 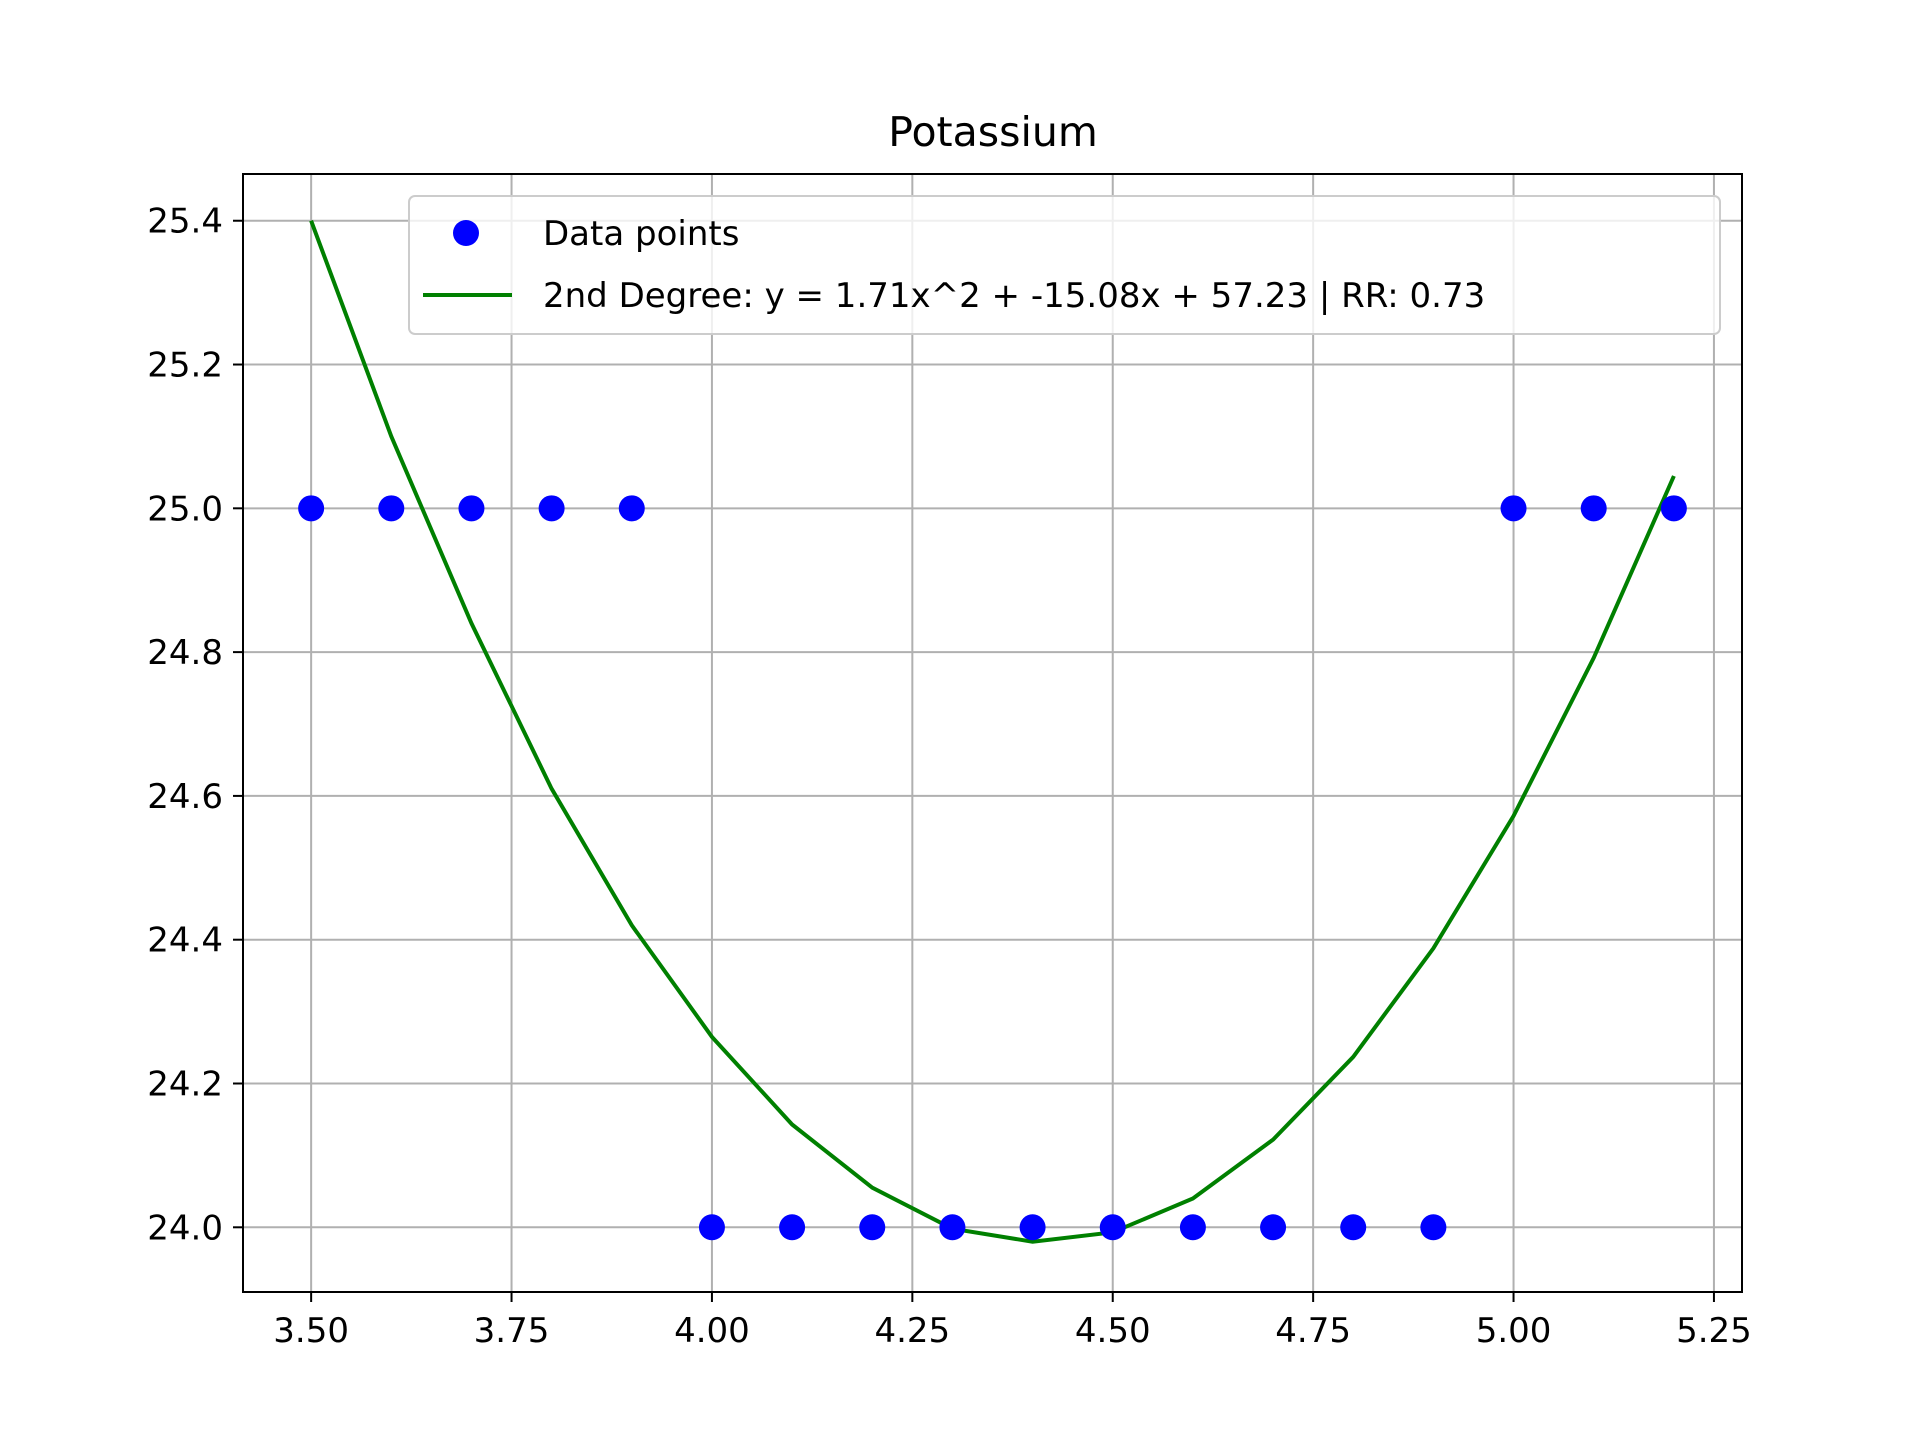 What do you see at coordinates (466, 233) in the screenshot?
I see `legend-marker-data-points` at bounding box center [466, 233].